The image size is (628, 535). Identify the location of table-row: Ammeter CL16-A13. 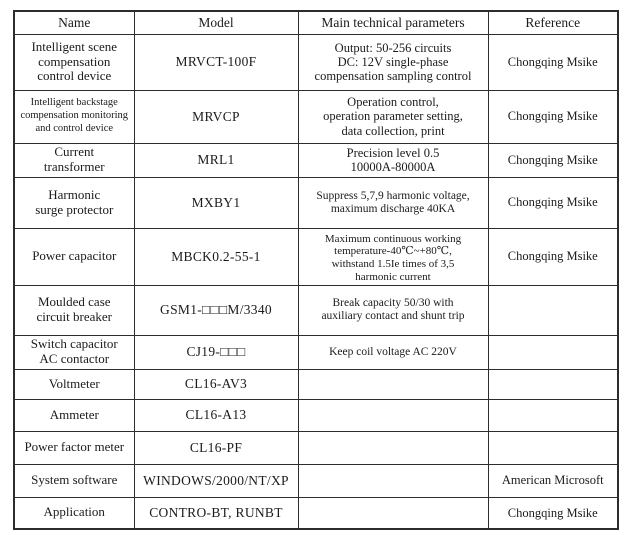
(316, 415).